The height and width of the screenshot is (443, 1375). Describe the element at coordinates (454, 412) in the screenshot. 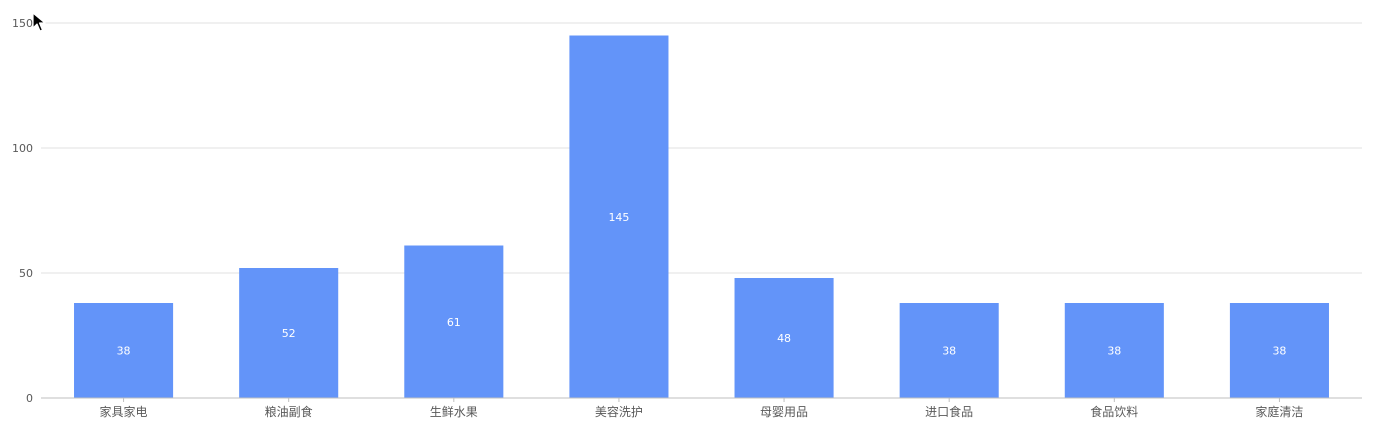

I see `x-tick-label: 生鲜水果` at that location.